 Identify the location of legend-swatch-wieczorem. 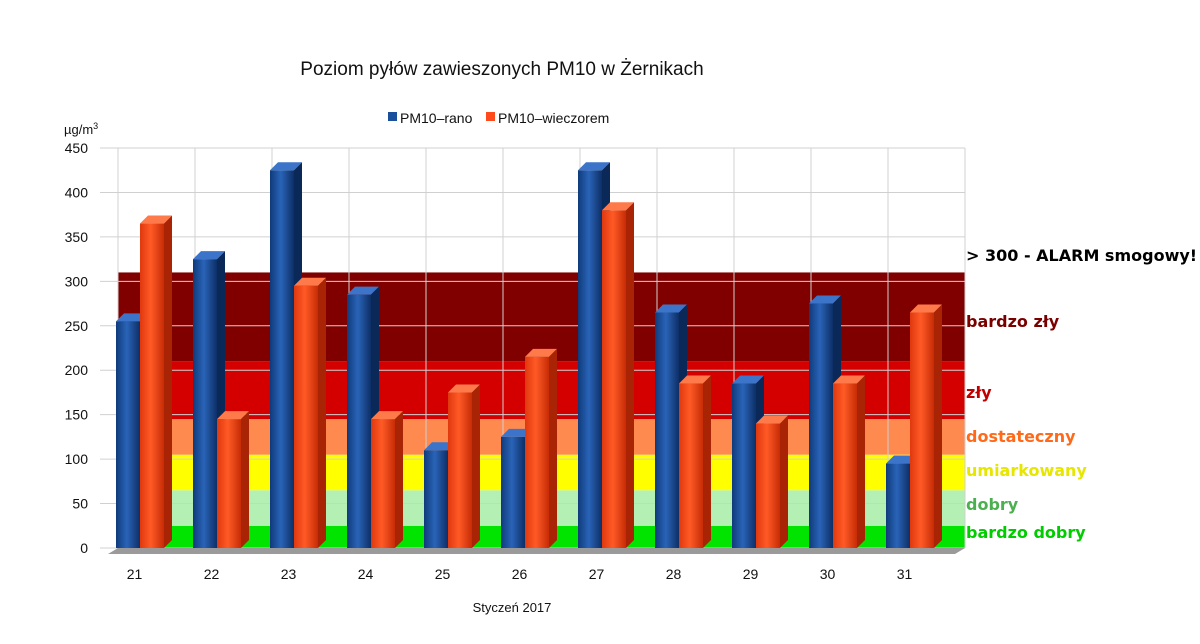
(490, 116).